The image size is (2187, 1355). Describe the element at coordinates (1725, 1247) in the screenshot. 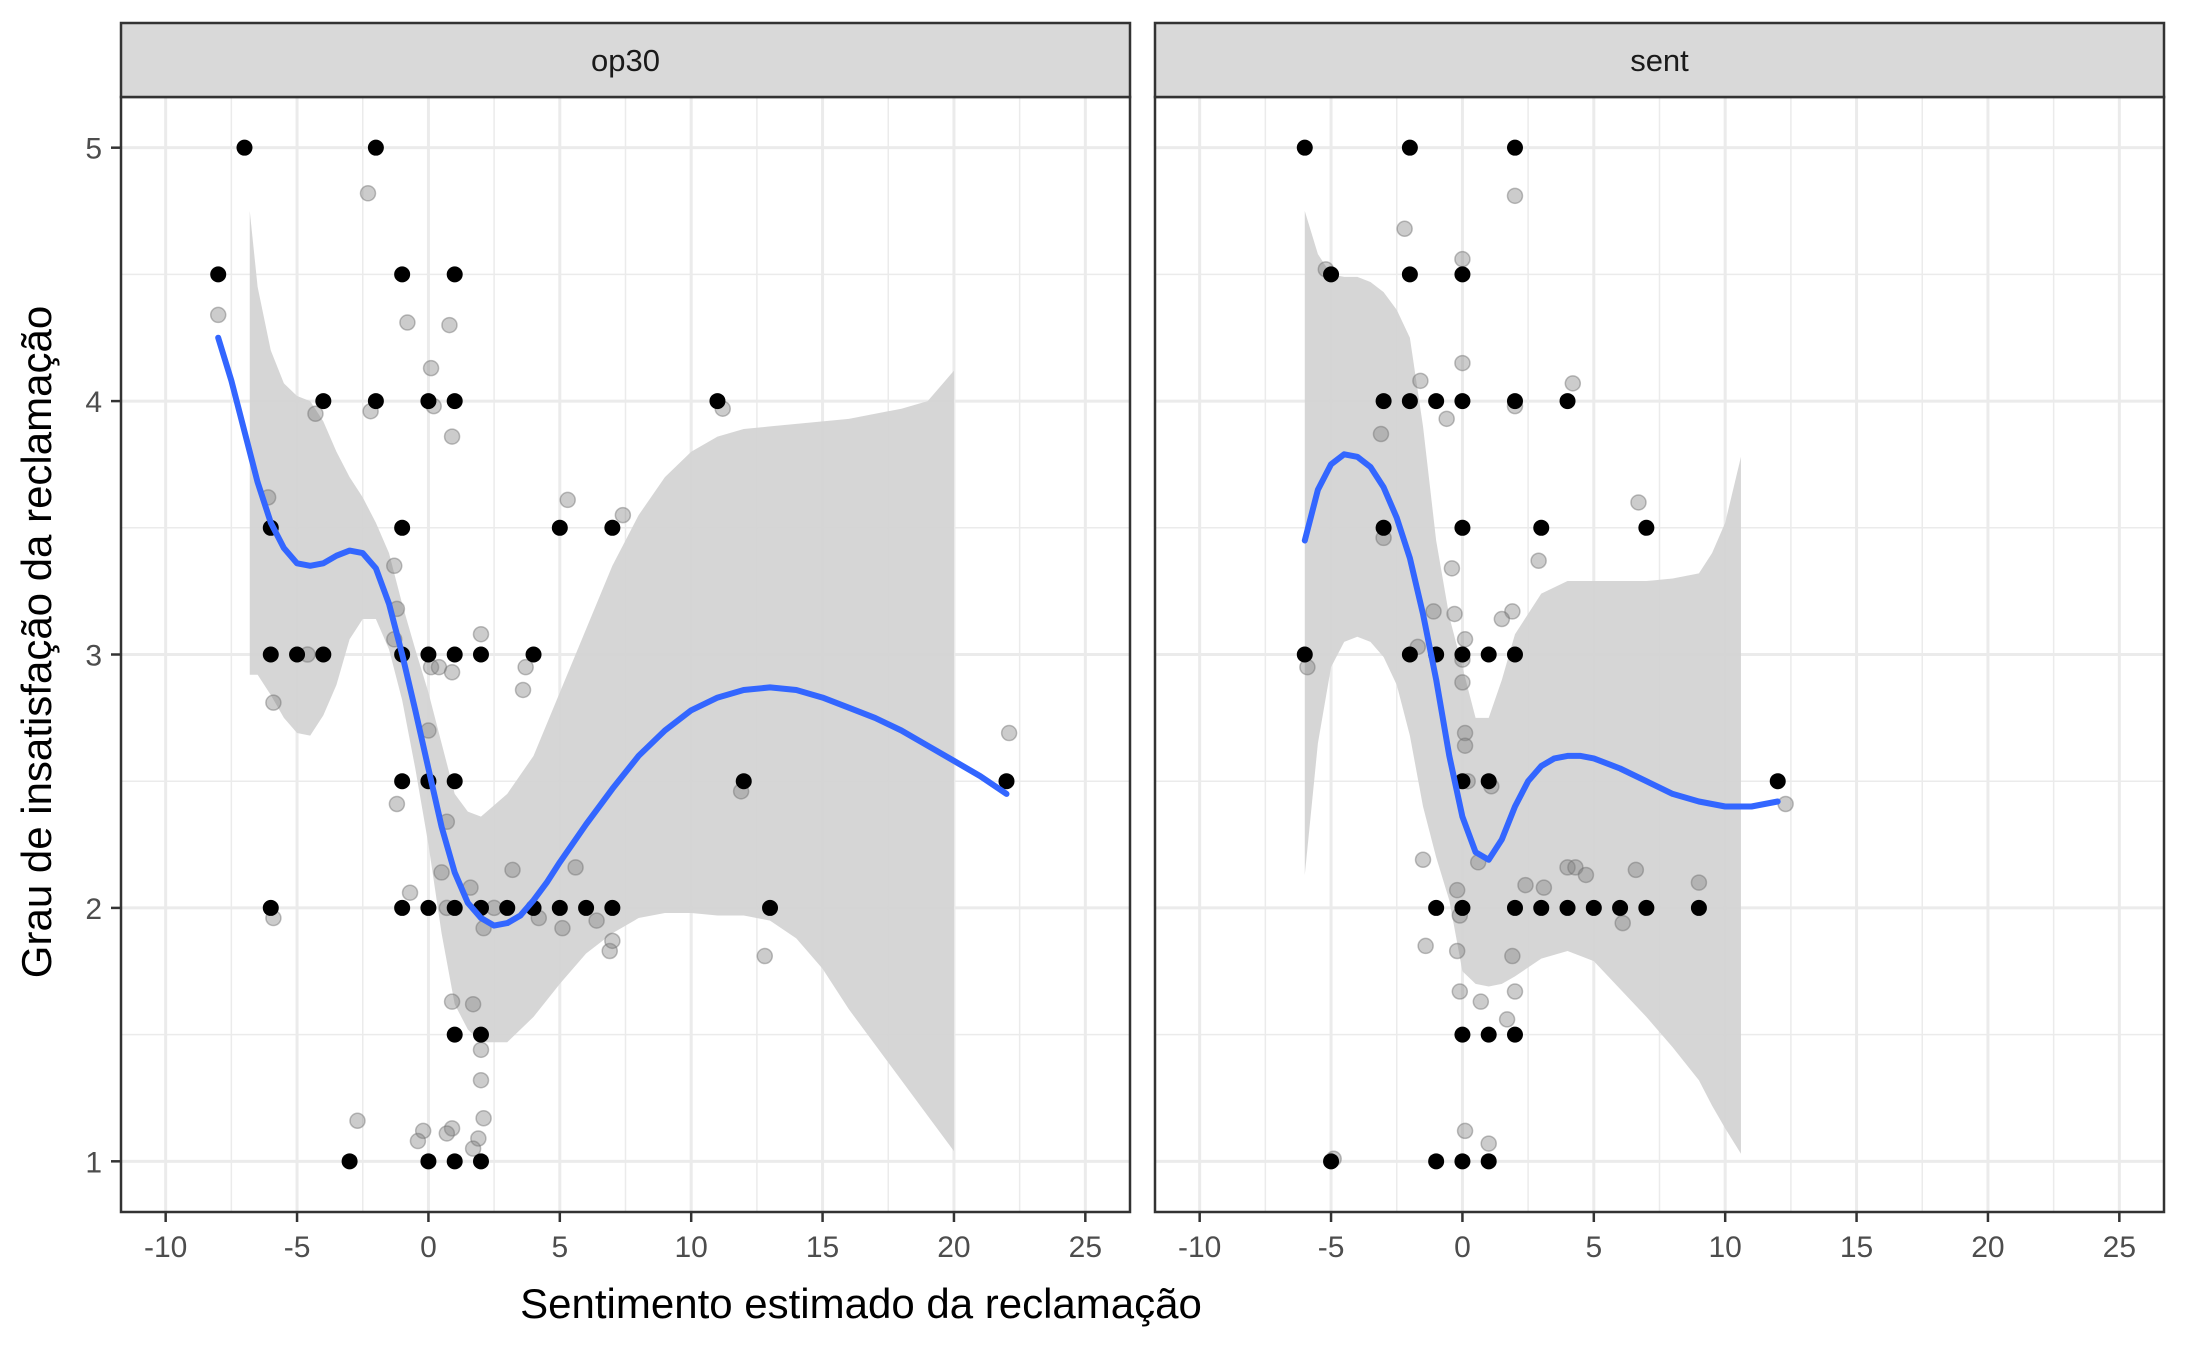

I see `x-tick-label: 10` at that location.